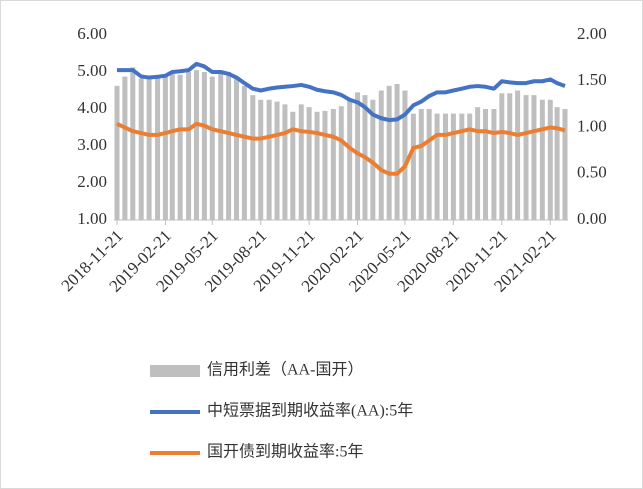 The width and height of the screenshot is (643, 489). What do you see at coordinates (92, 218) in the screenshot?
I see `y-tick-label: 1.00` at bounding box center [92, 218].